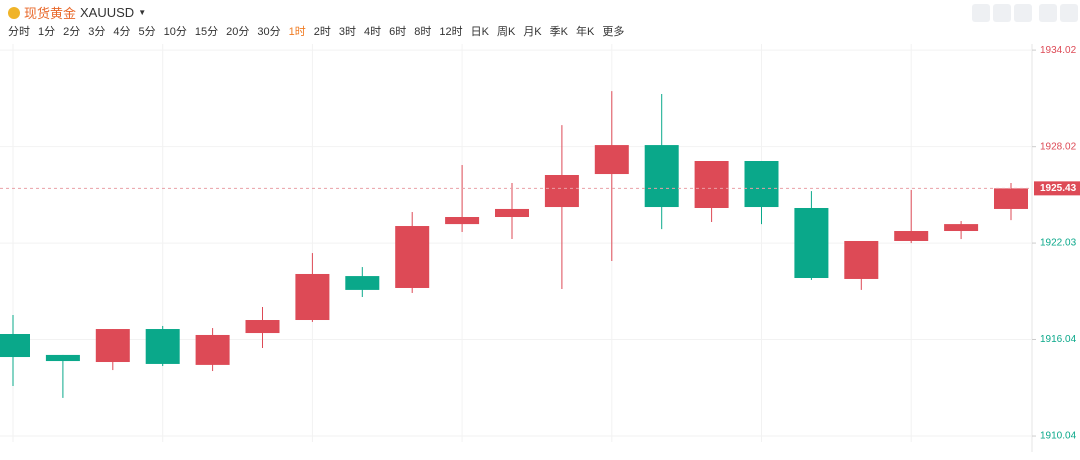 The width and height of the screenshot is (1080, 460). Describe the element at coordinates (423, 32) in the screenshot. I see `interval-option: 8时` at that location.